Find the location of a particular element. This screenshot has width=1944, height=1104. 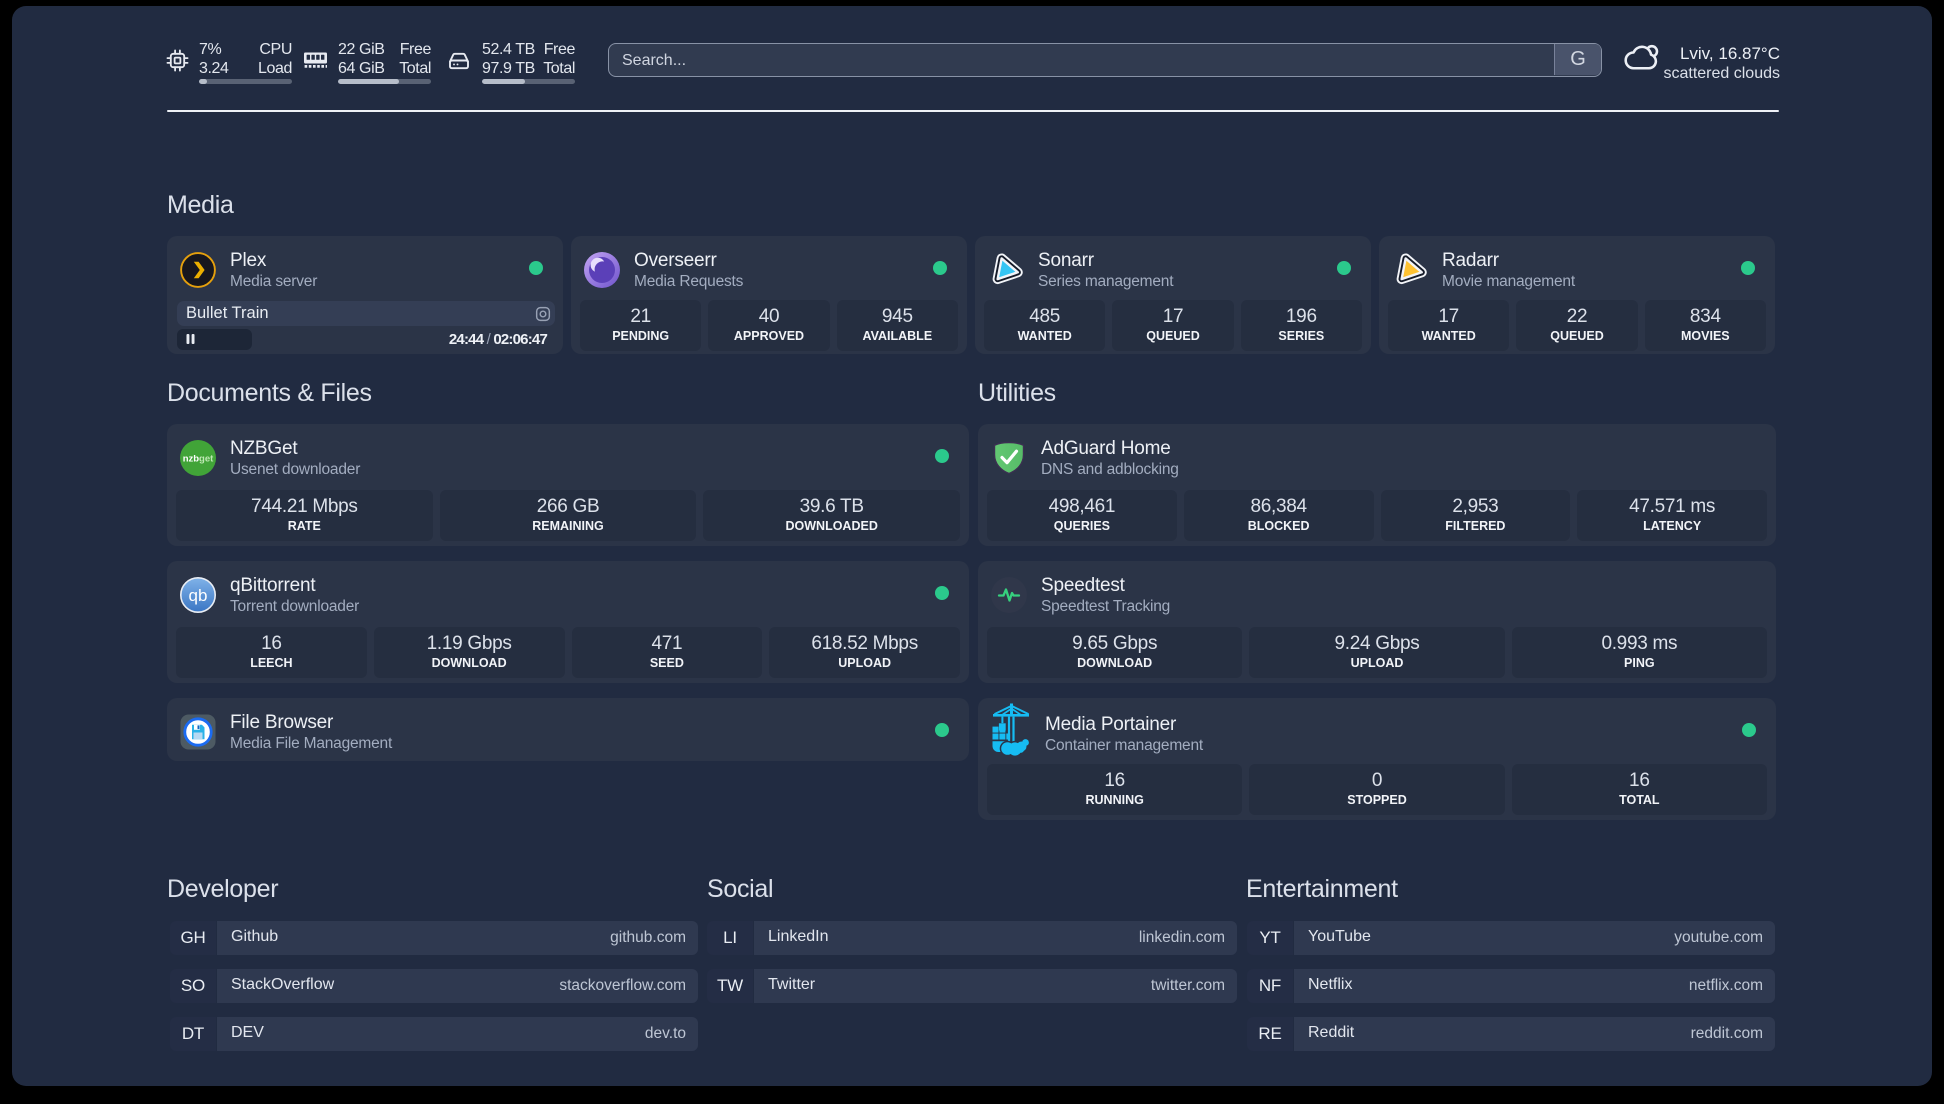

svg-text: qb is located at coordinates (198, 595).